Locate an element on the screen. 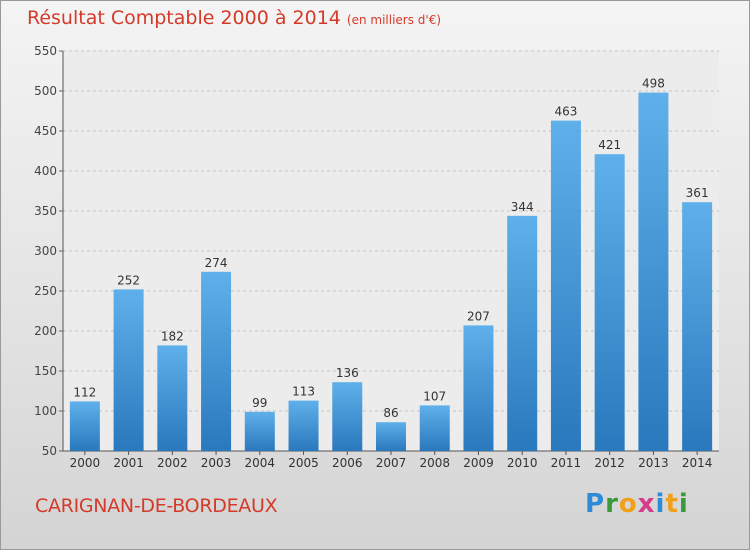 This screenshot has height=550, width=750. bar-value-label: 86 is located at coordinates (390, 413).